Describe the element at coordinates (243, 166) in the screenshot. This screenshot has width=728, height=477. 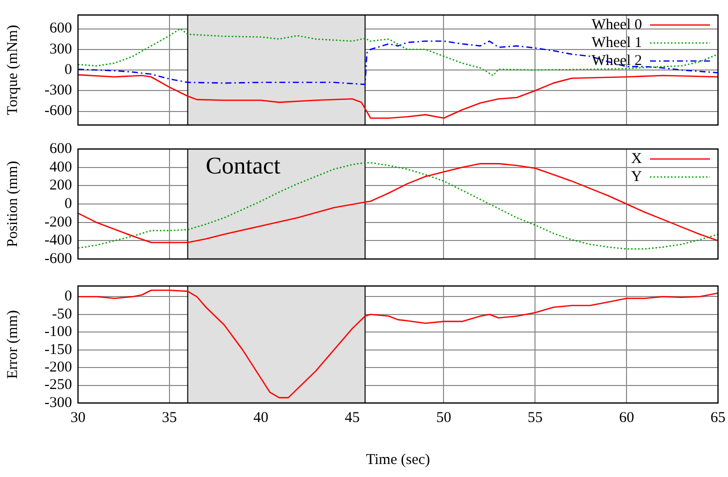
I see `band-label: Contact` at that location.